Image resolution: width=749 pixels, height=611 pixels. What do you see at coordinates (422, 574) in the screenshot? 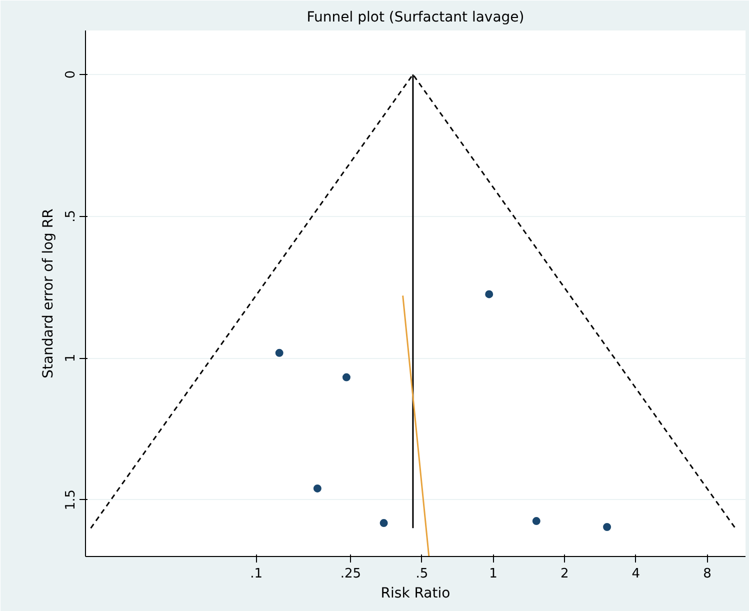
I see `x-tick-label: .5` at bounding box center [422, 574].